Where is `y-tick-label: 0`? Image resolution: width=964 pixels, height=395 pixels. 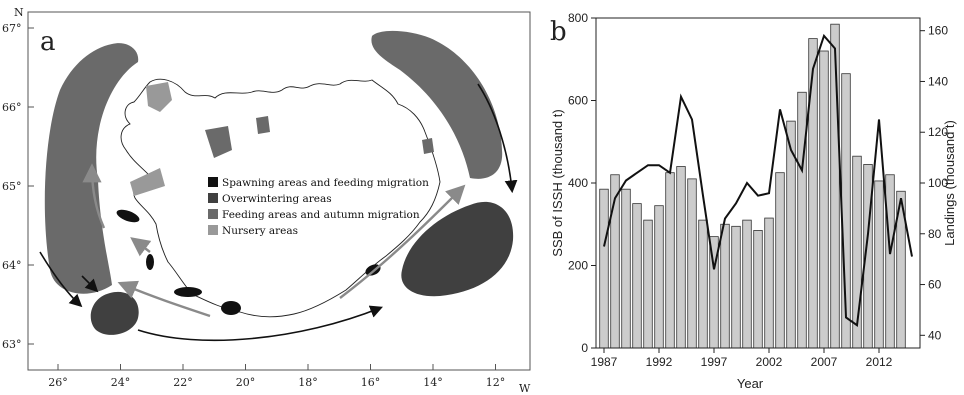
y-tick-label: 0 is located at coordinates (584, 348).